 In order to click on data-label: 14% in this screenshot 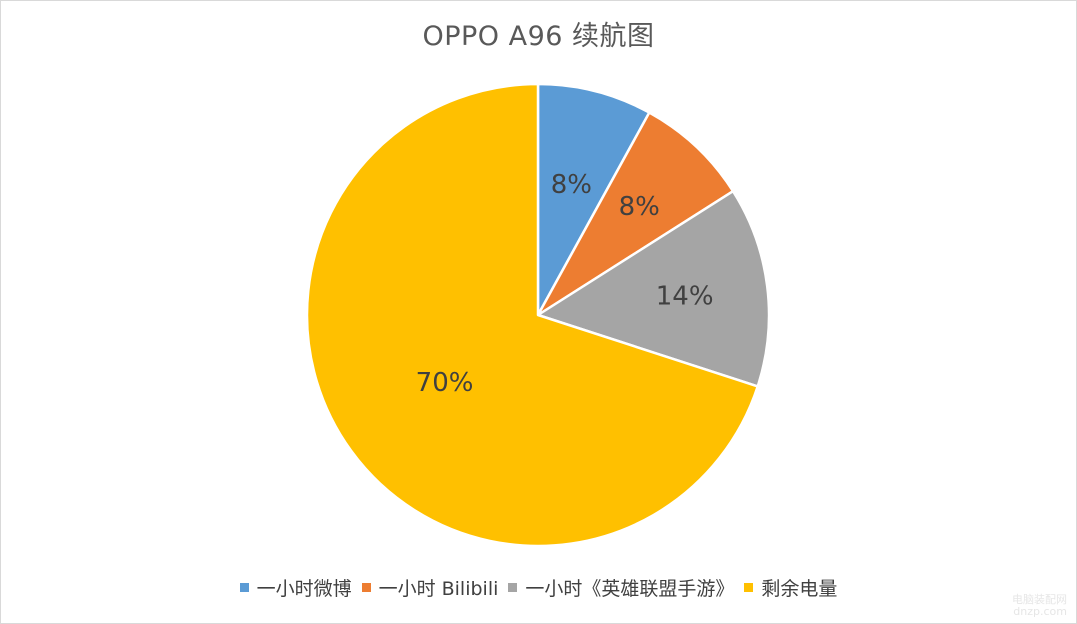, I will do `click(685, 296)`.